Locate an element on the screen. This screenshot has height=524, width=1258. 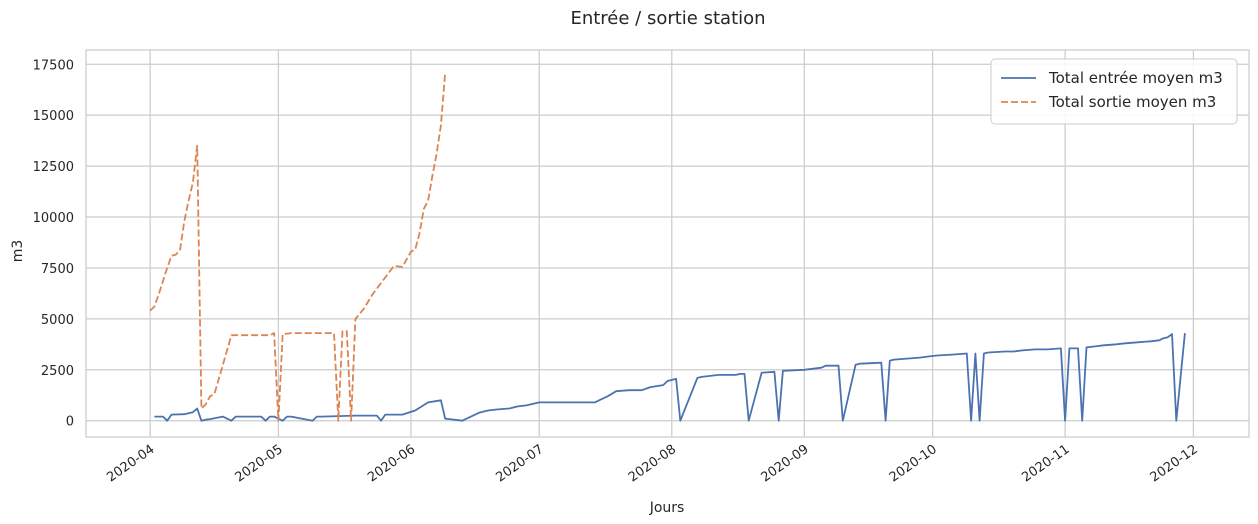
y-tick-label: 17500 is located at coordinates (53, 65).